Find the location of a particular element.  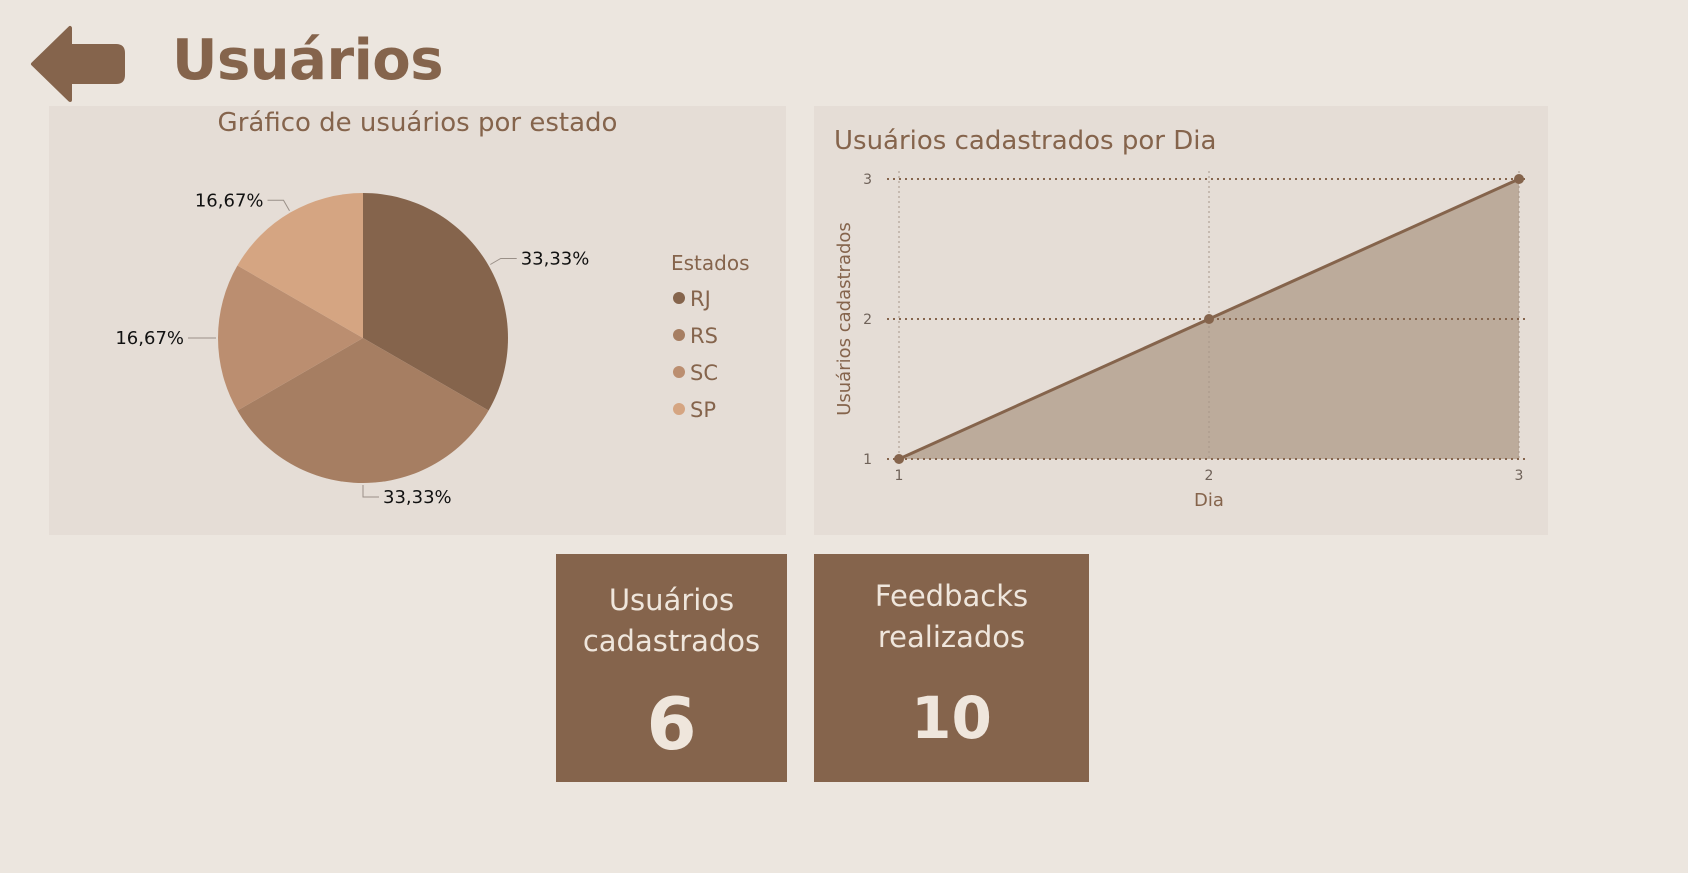

kpi-users-label-line1: Usuários is located at coordinates (671, 600).